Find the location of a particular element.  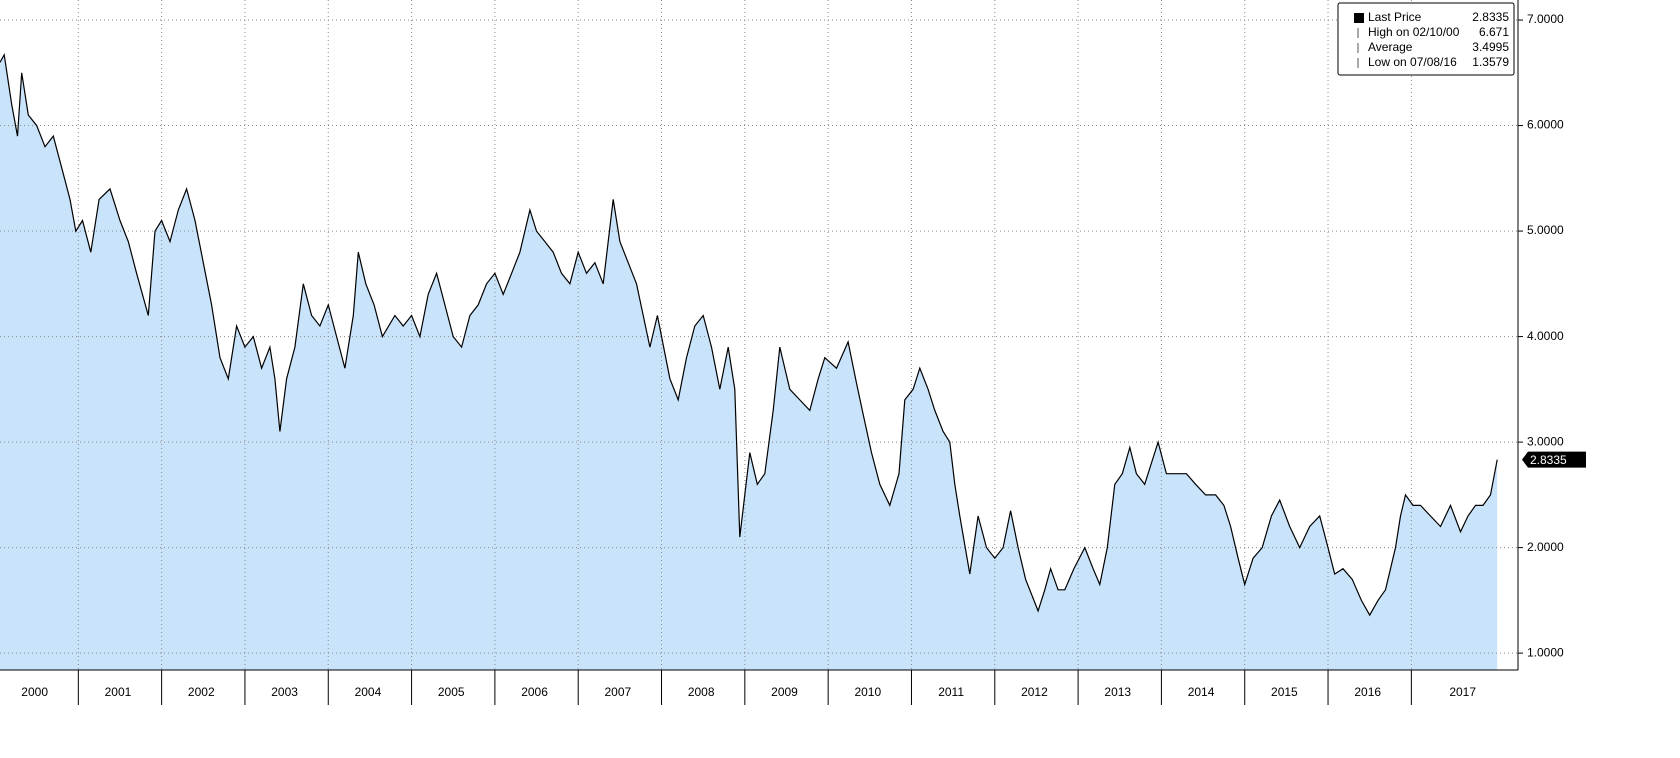

x-tick-label: 2016 is located at coordinates (1367, 692).